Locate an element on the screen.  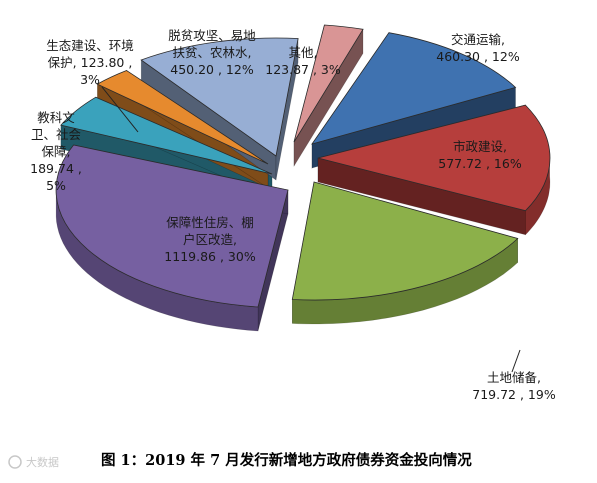
data-label-line: 市政建设, is located at coordinates (480, 146).